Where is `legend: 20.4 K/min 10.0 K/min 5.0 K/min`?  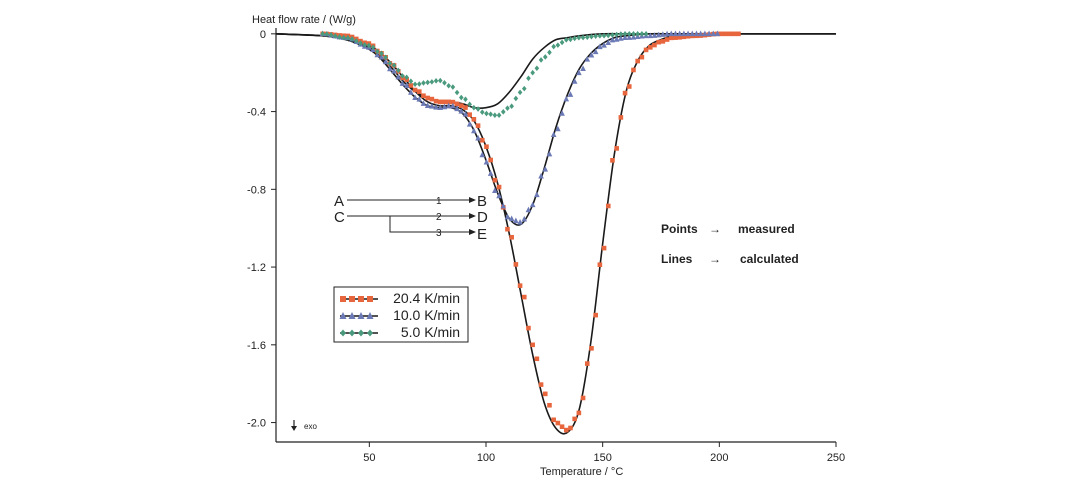 legend: 20.4 K/min 10.0 K/min 5.0 K/min is located at coordinates (401, 314).